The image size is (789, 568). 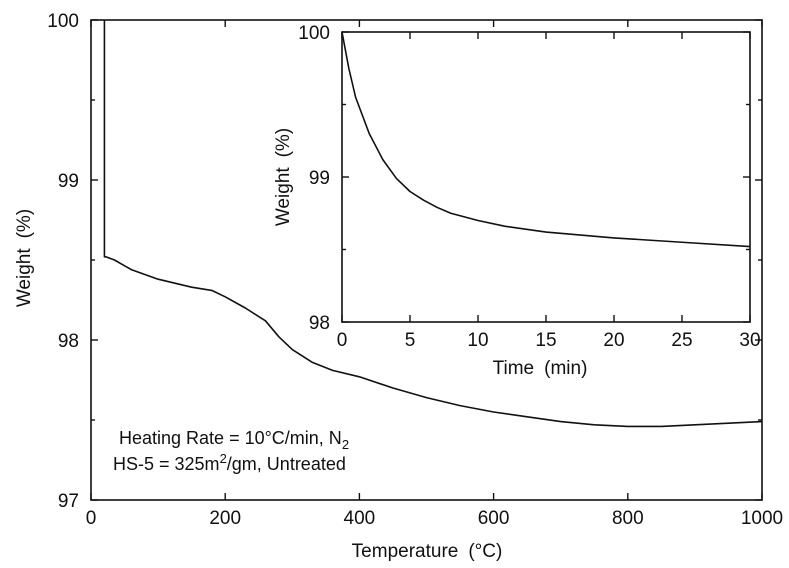 I want to click on inset-y-tick-label: 99, so click(x=319, y=178).